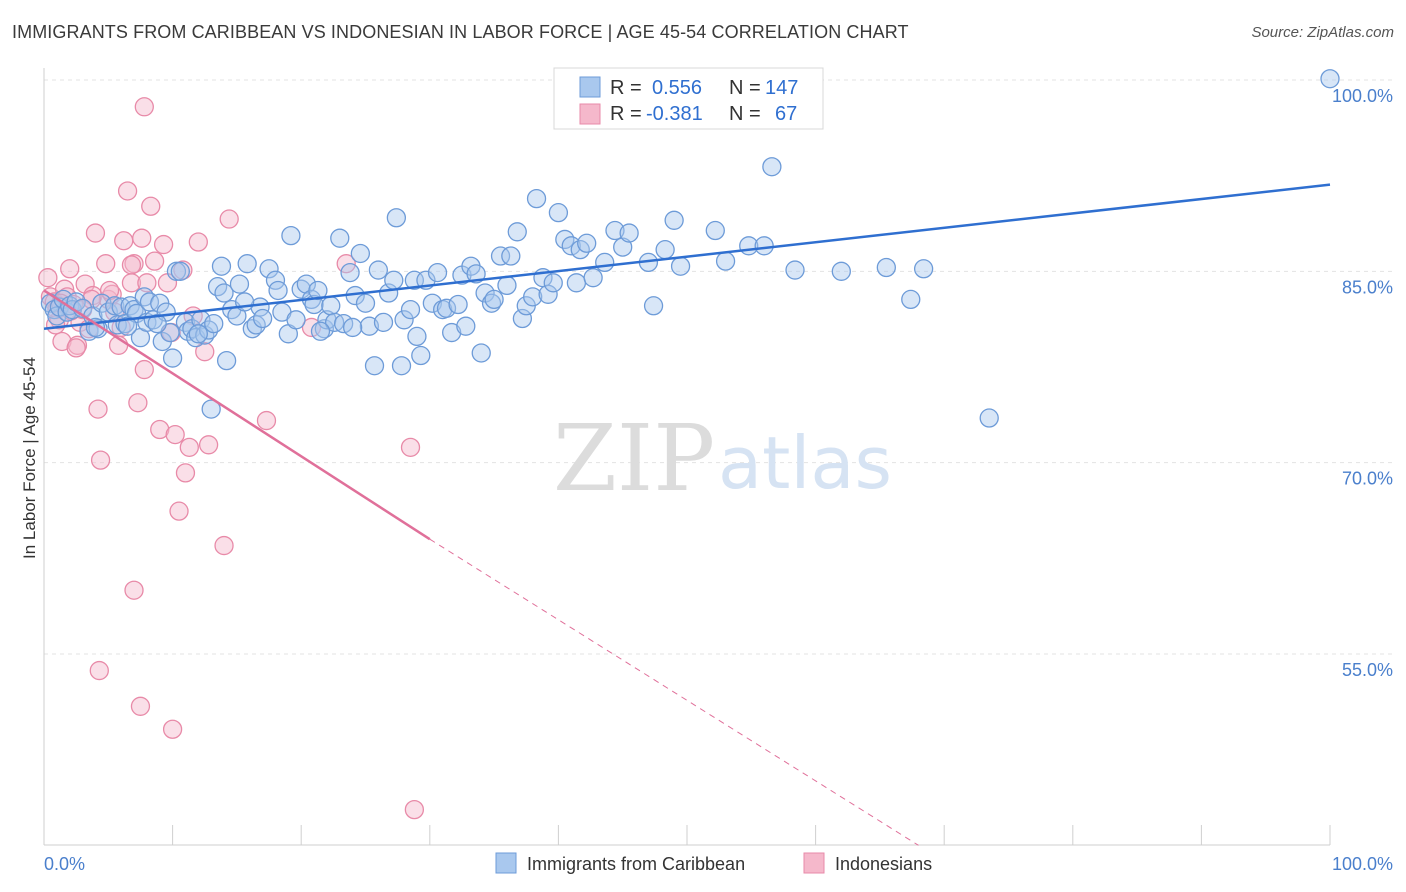 The height and width of the screenshot is (892, 1406). I want to click on stats-n-label-2: N =, so click(745, 114).